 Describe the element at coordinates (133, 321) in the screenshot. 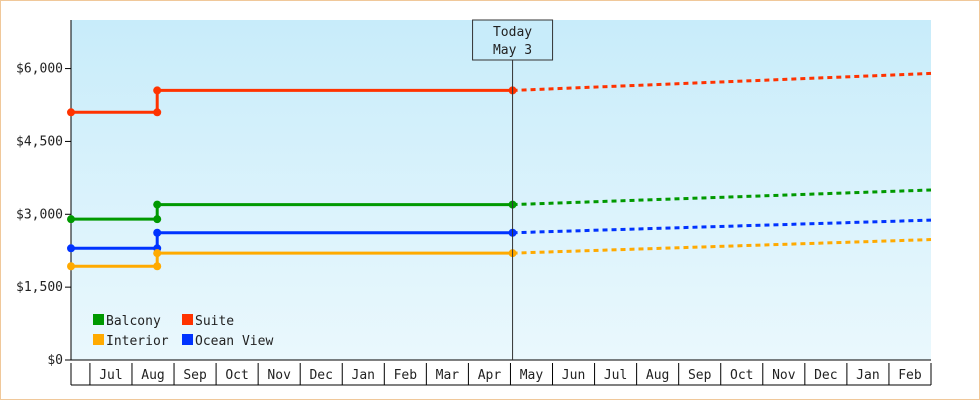

I see `legend-label: Balcony` at that location.